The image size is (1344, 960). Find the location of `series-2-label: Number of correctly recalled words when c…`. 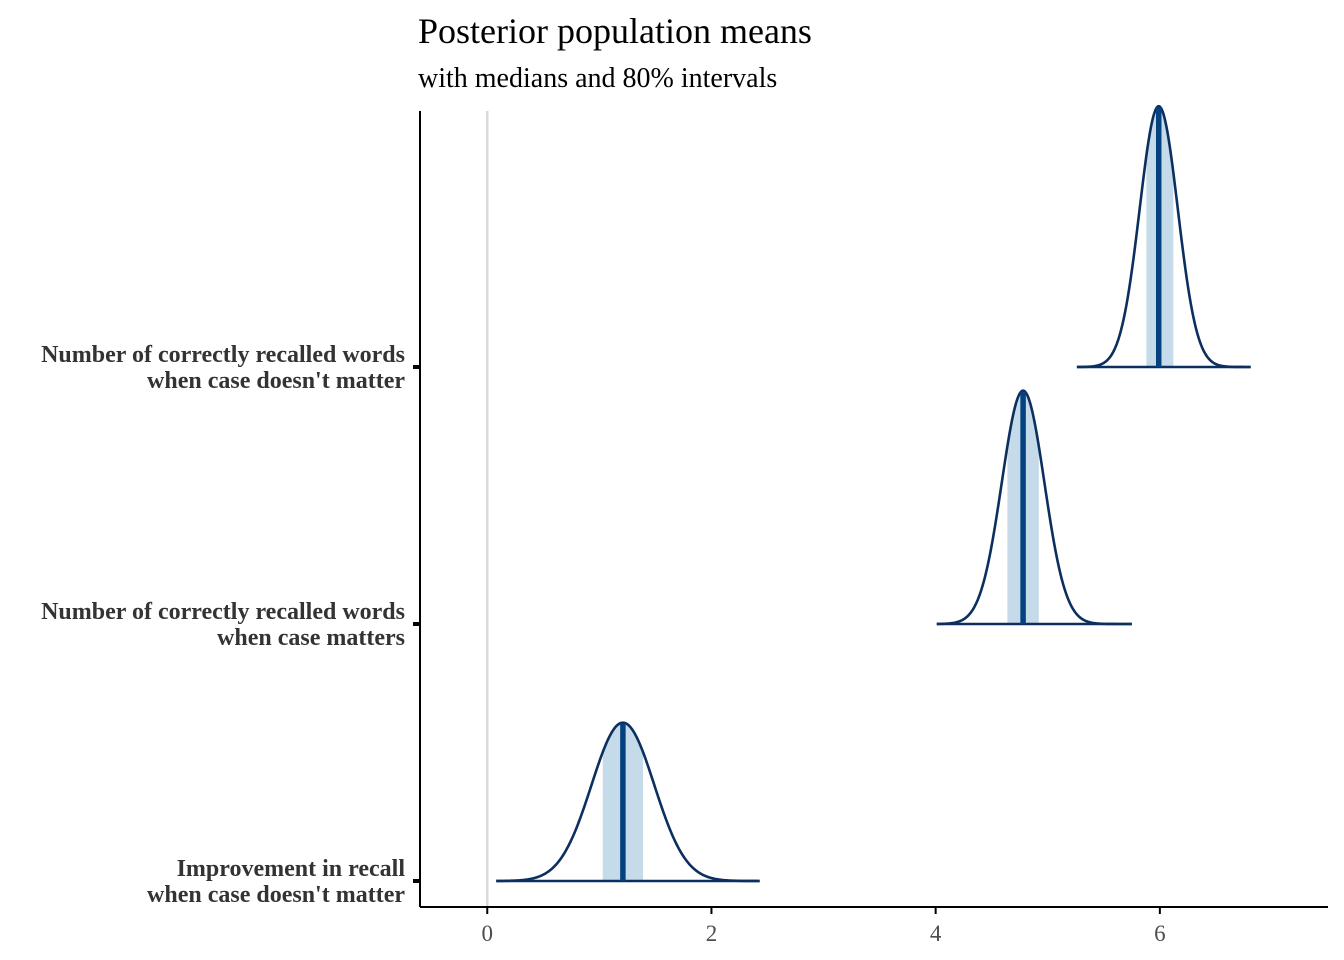

series-2-label: Number of correctly recalled words when c… is located at coordinates (223, 625).